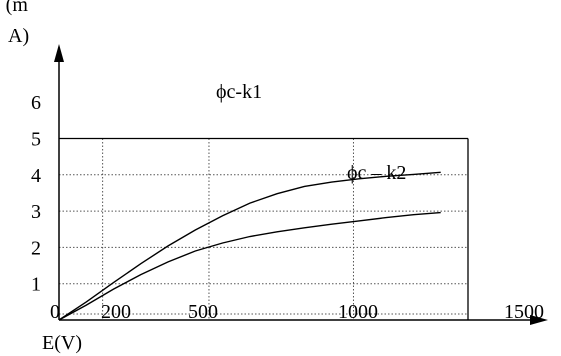  I want to click on x-axis-arrow, so click(539, 320).